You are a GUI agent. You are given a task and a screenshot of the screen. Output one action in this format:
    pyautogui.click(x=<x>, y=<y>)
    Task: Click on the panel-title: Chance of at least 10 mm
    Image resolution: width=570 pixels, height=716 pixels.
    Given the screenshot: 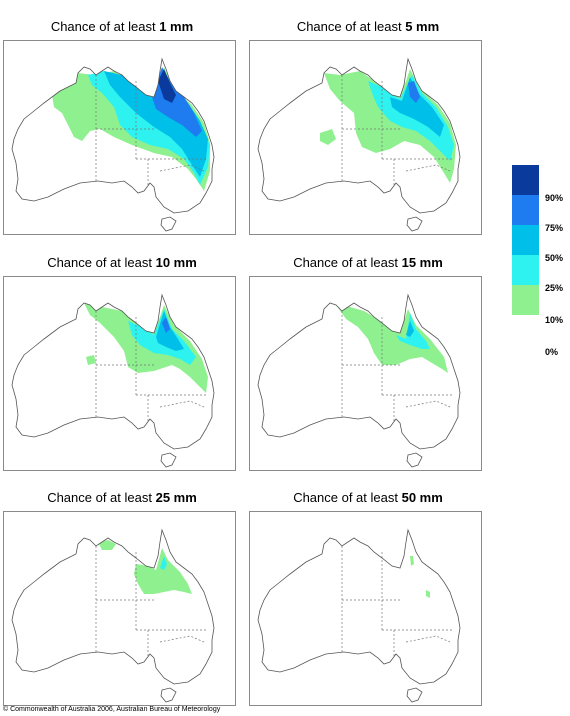 What is the action you would take?
    pyautogui.click(x=122, y=262)
    